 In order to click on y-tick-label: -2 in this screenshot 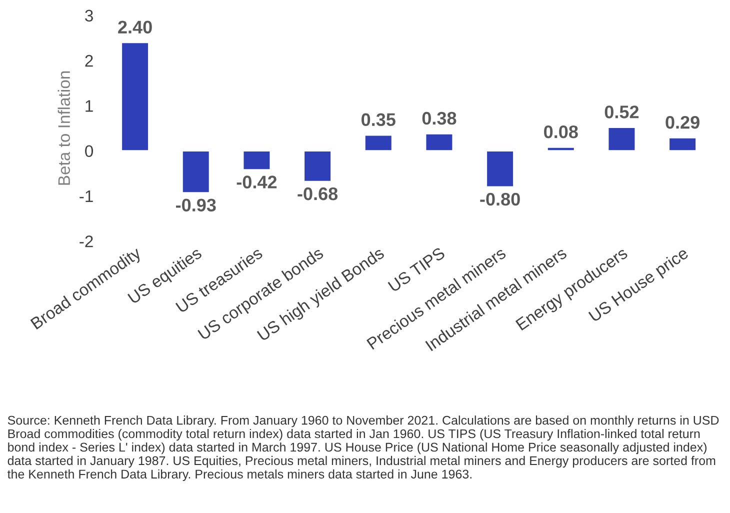, I will do `click(86, 242)`.